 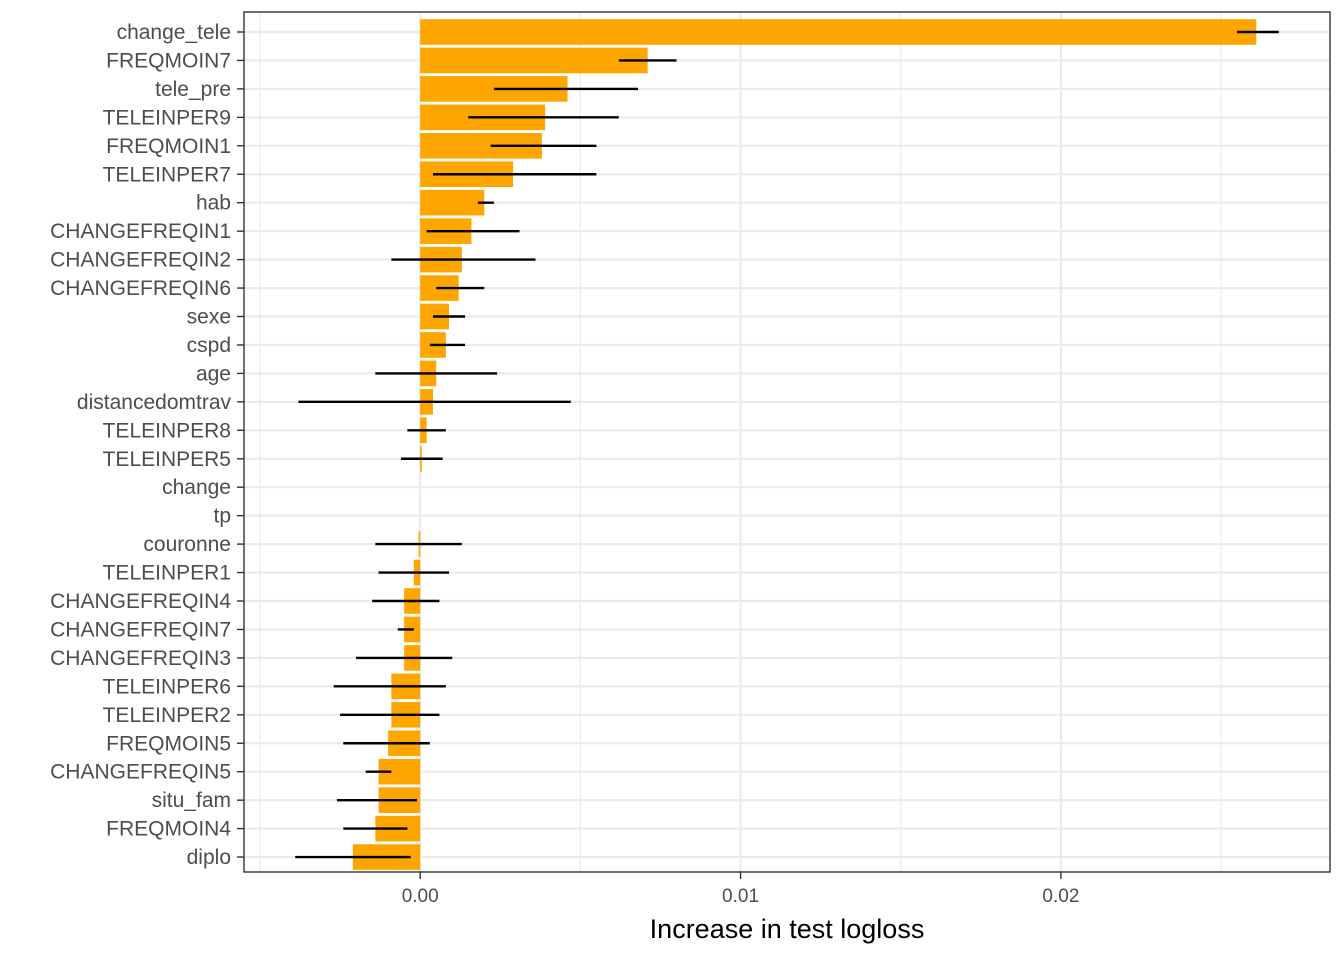 I want to click on y-tick-label: CHANGEFREQIN2, so click(x=140, y=260).